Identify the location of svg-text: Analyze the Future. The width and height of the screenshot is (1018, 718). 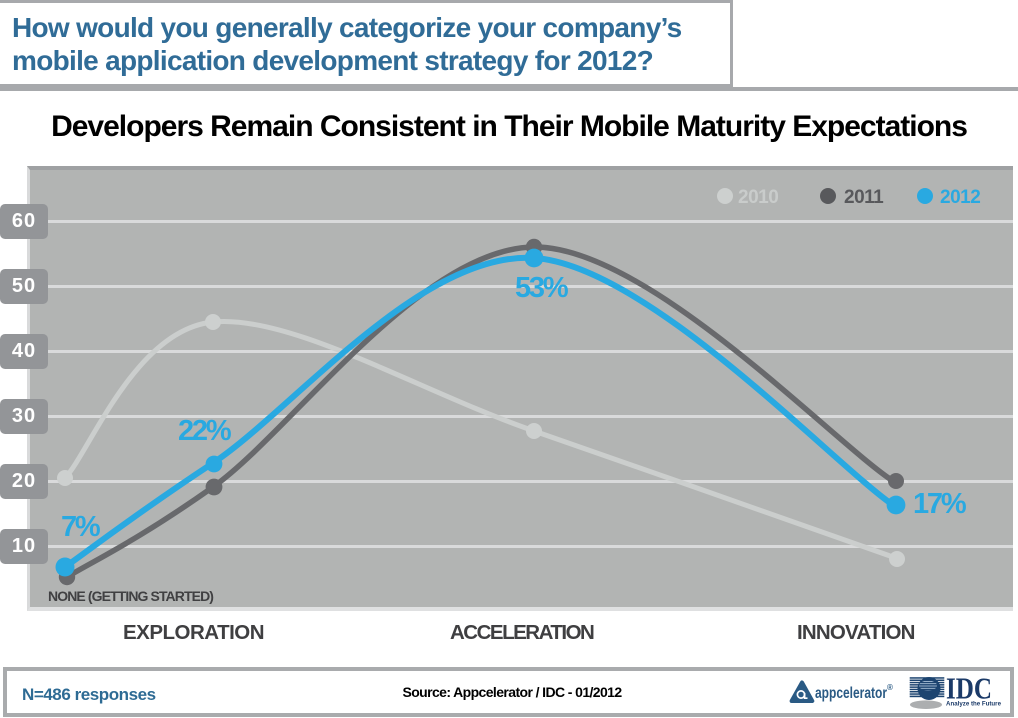
(973, 704).